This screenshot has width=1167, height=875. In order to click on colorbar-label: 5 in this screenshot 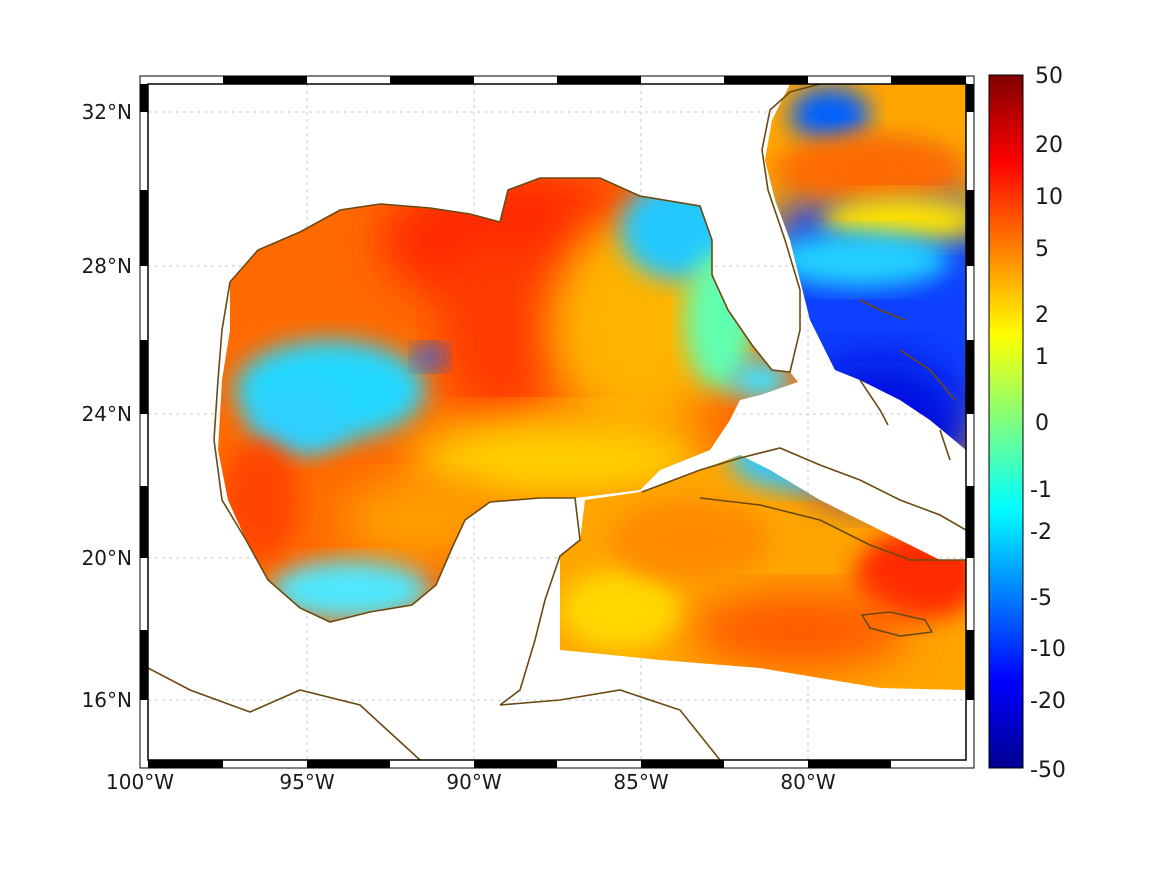, I will do `click(1042, 249)`.